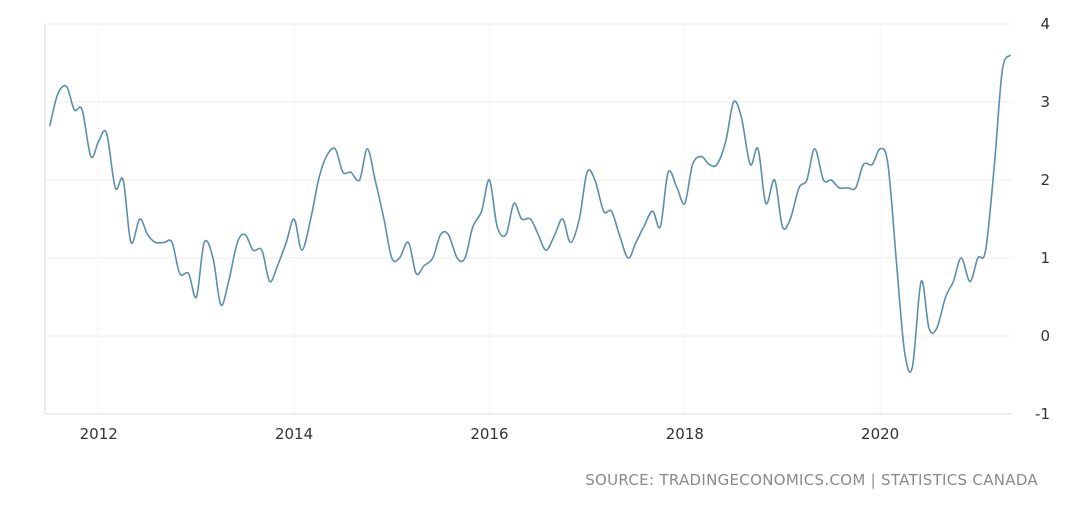  Describe the element at coordinates (294, 434) in the screenshot. I see `x-tick-label: 2014` at that location.